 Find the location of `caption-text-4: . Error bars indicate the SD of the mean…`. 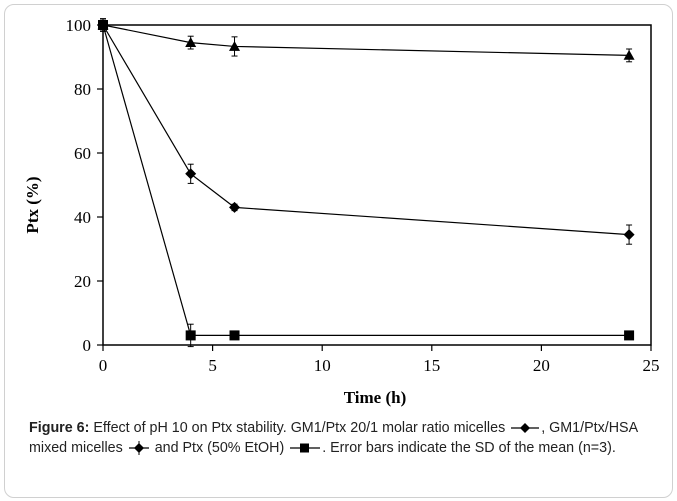

caption-text-4: . Error bars indicate the SD of the mean… is located at coordinates (469, 448).